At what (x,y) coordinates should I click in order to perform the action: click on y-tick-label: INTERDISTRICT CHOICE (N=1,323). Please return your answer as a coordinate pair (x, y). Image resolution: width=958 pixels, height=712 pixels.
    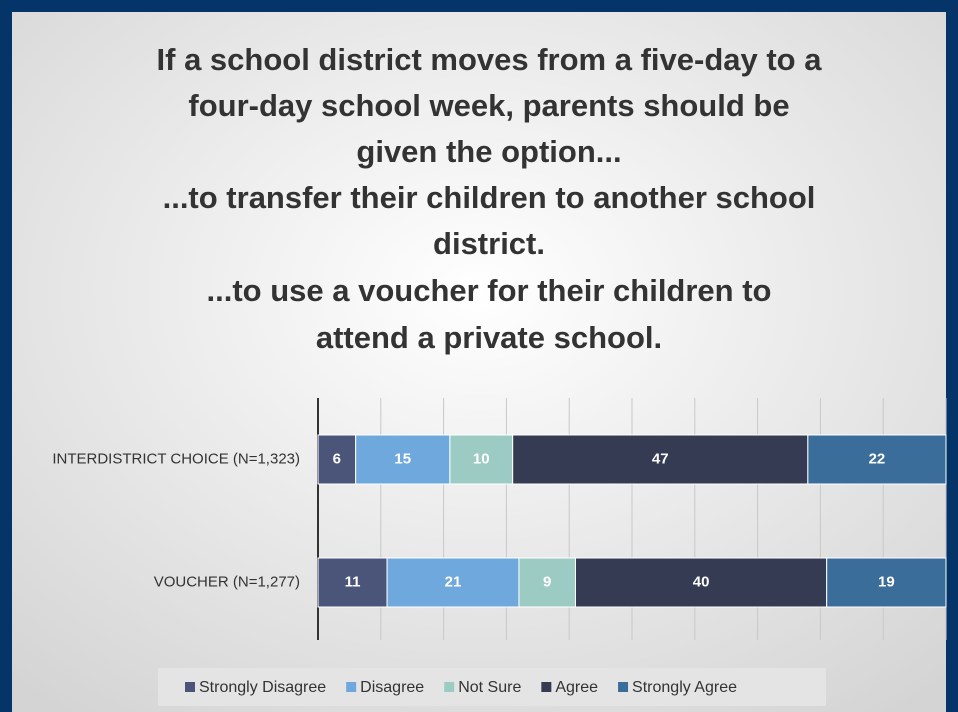
    Looking at the image, I should click on (176, 458).